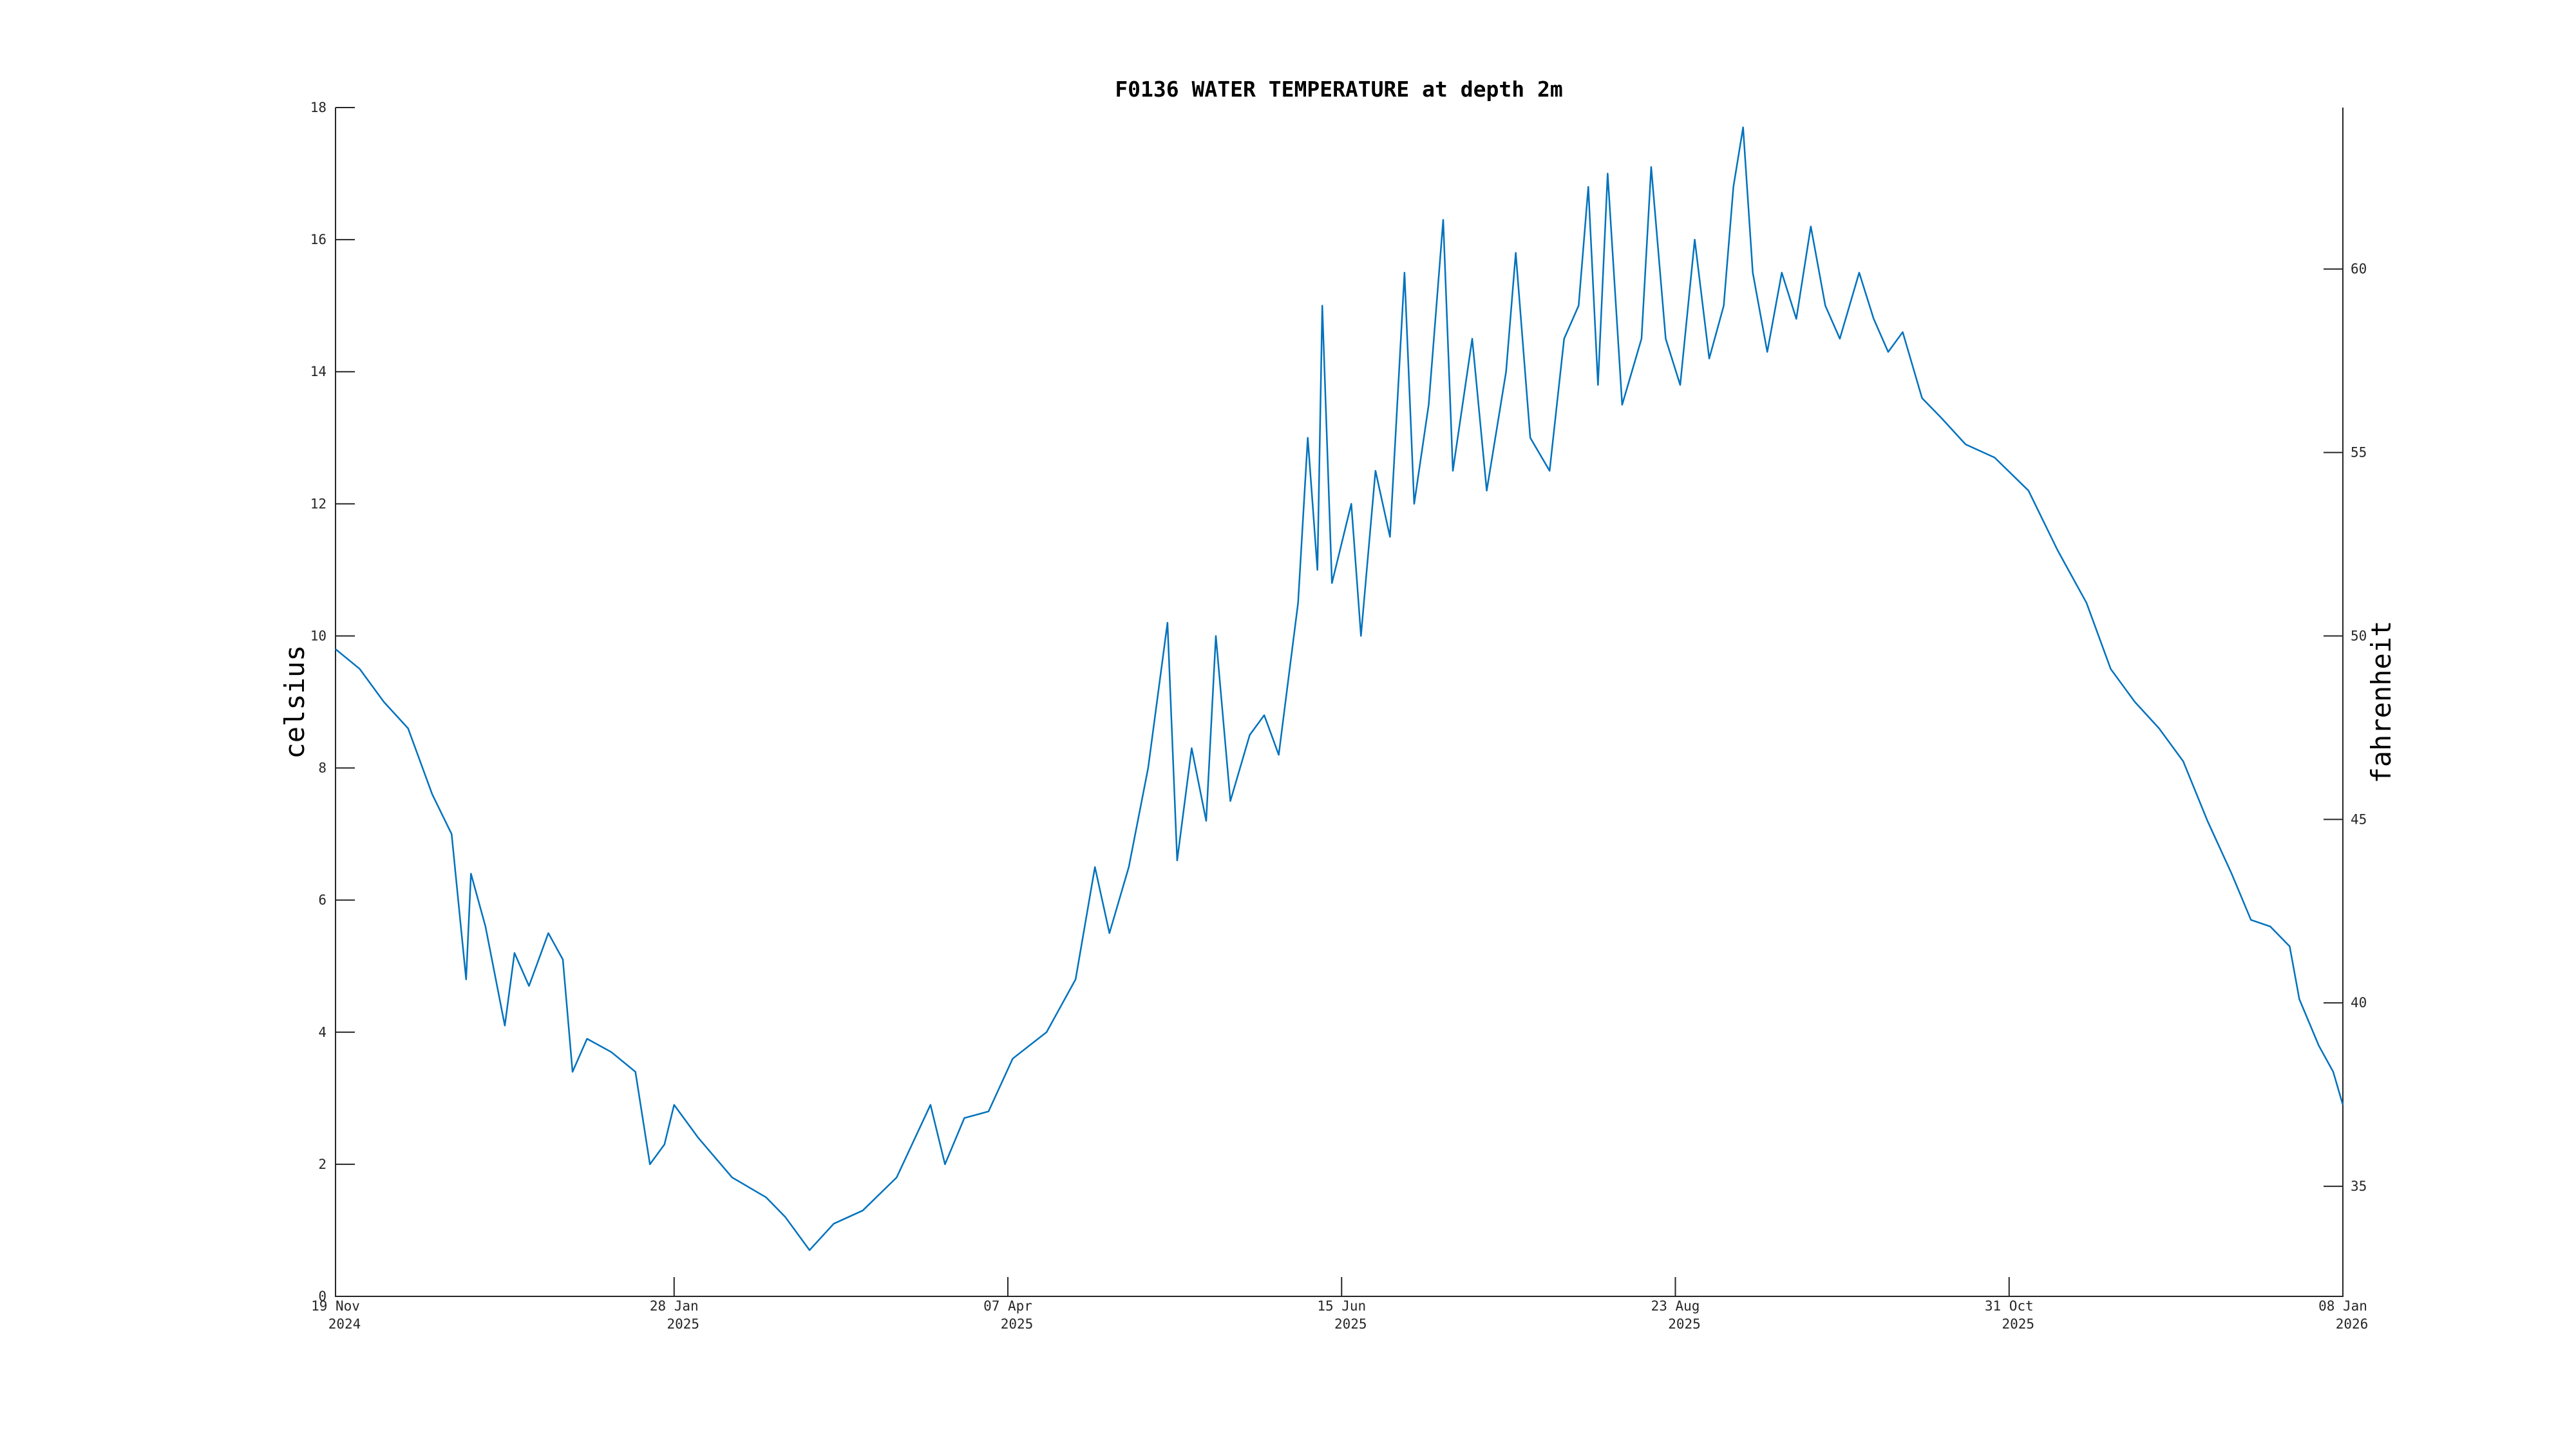 This screenshot has width=2576, height=1449. Describe the element at coordinates (322, 769) in the screenshot. I see `y-tick-label: 8` at that location.